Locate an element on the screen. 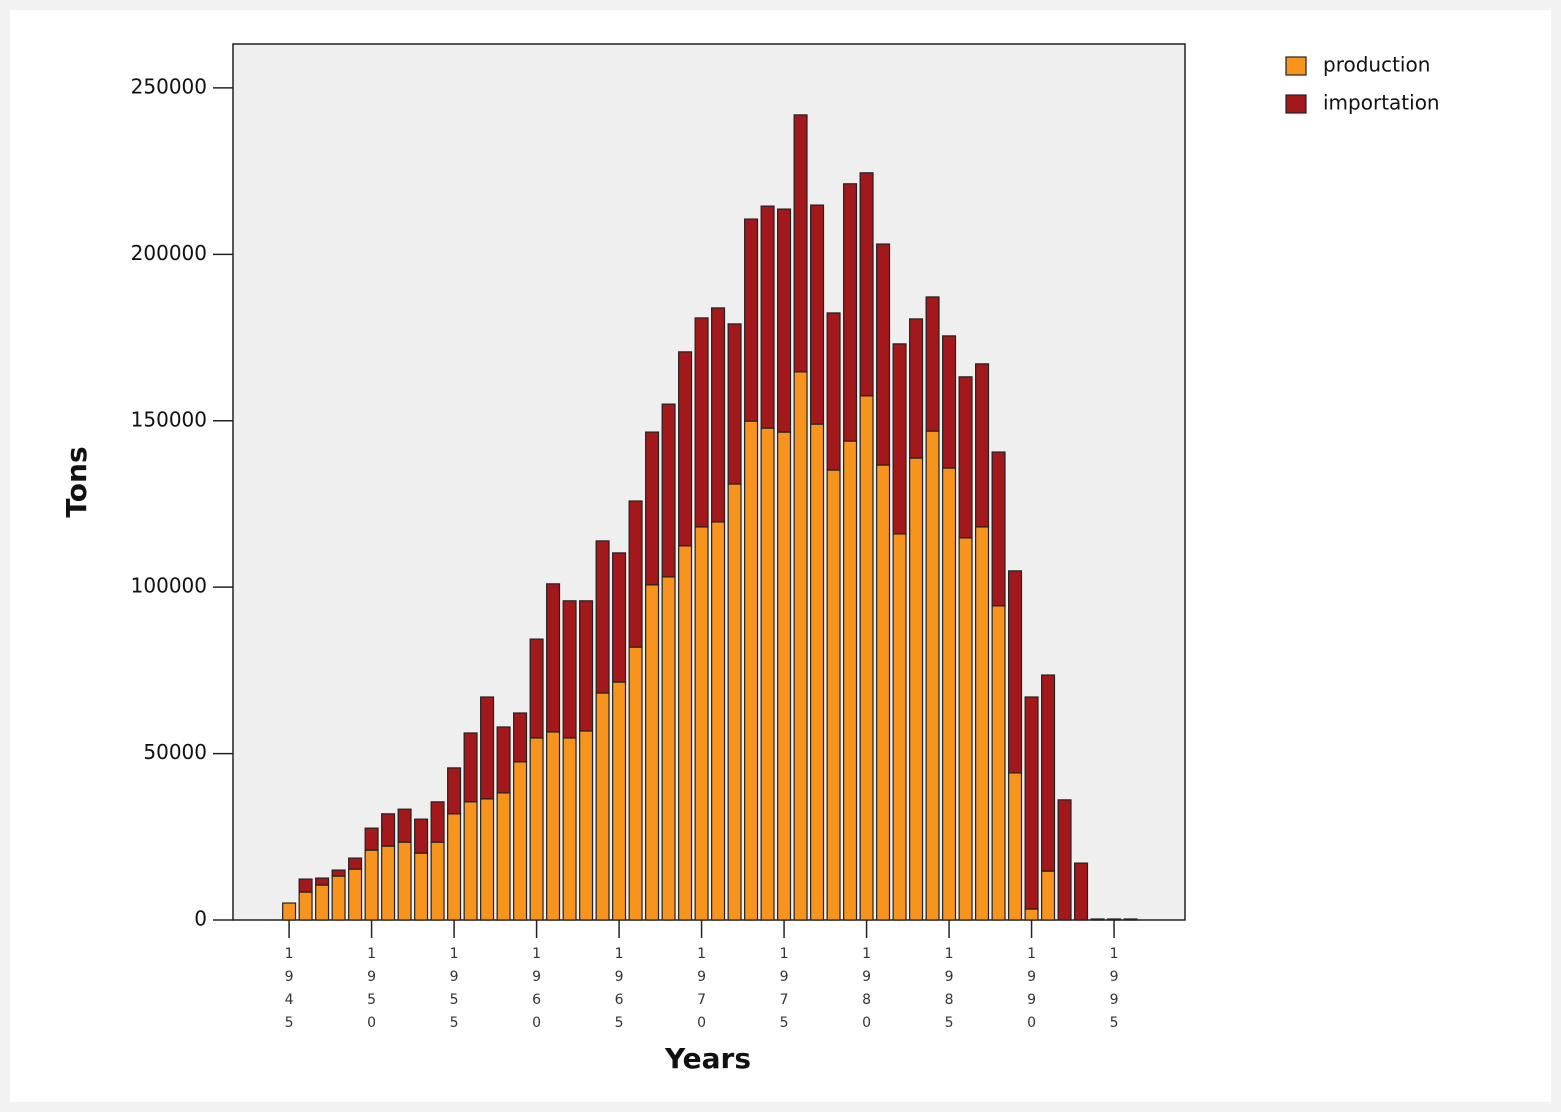 The height and width of the screenshot is (1112, 1561). y-tick-label: 150000 is located at coordinates (169, 419).